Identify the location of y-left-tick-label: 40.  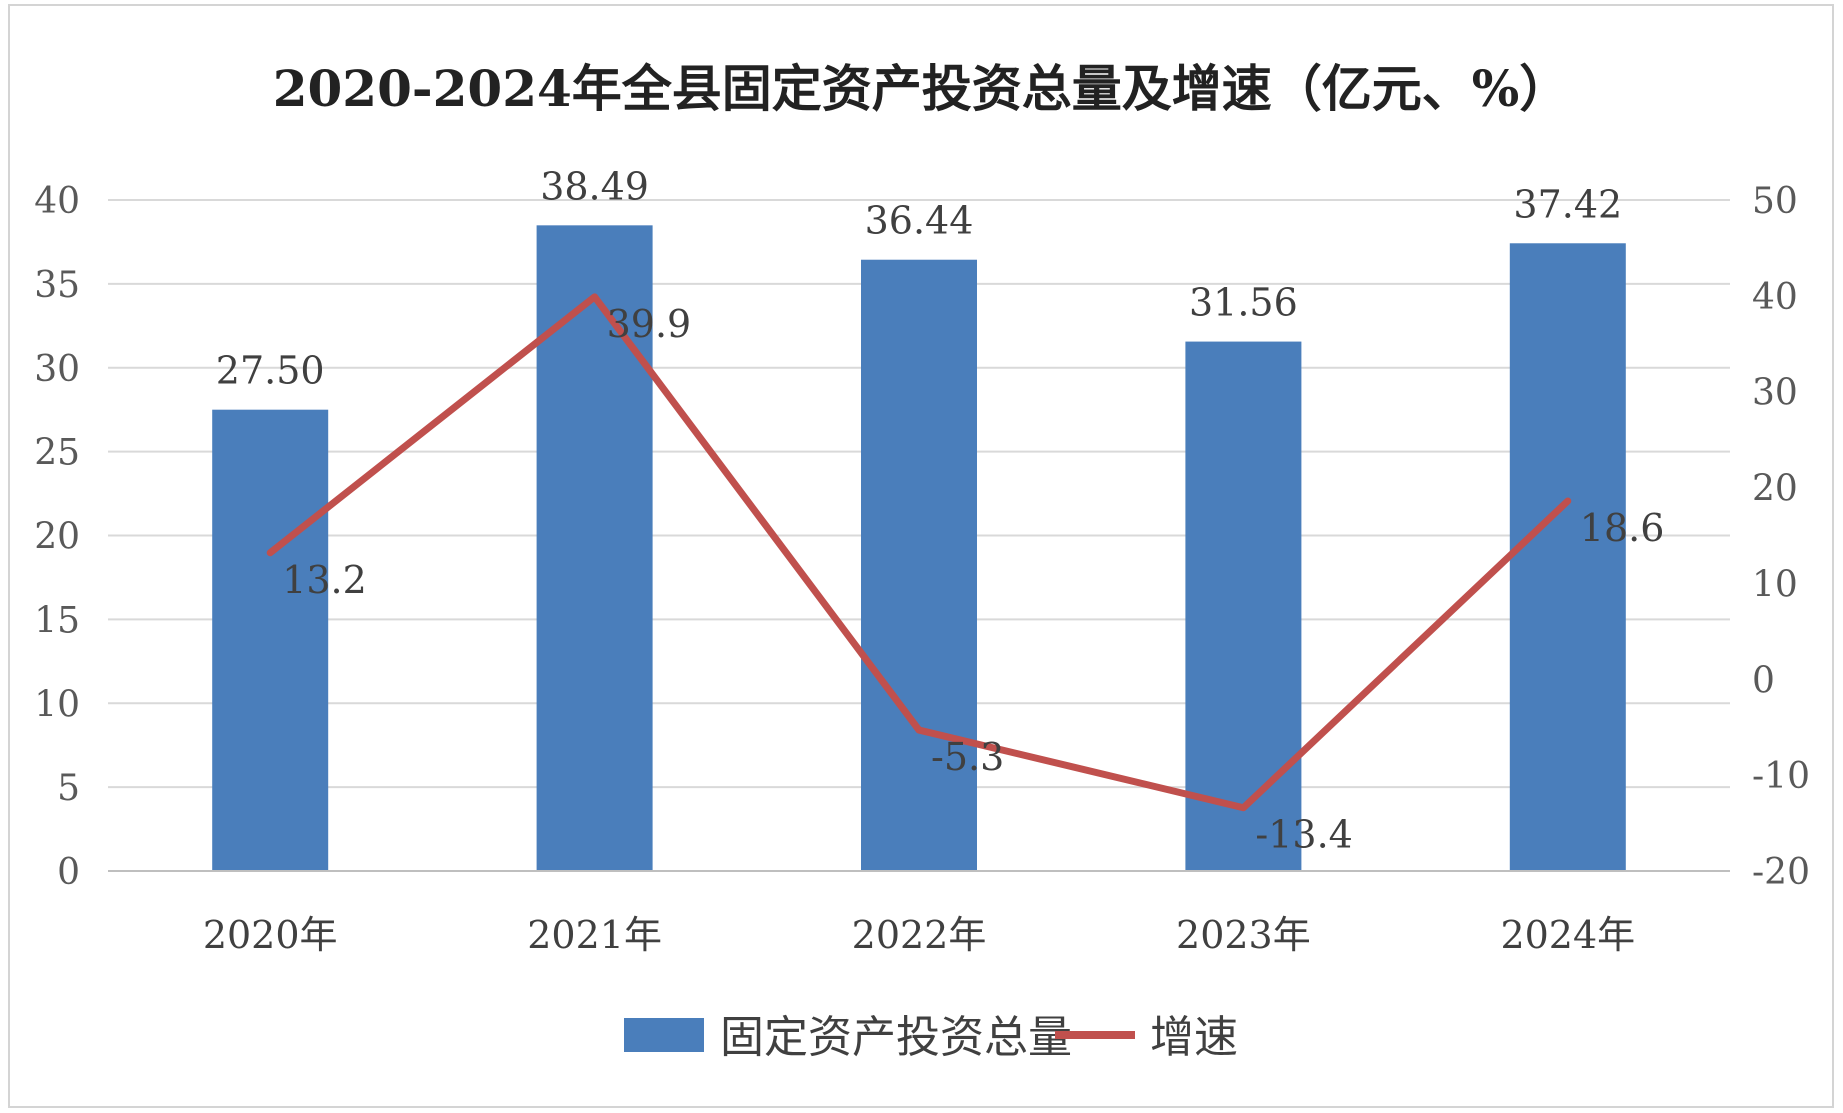
(57, 201).